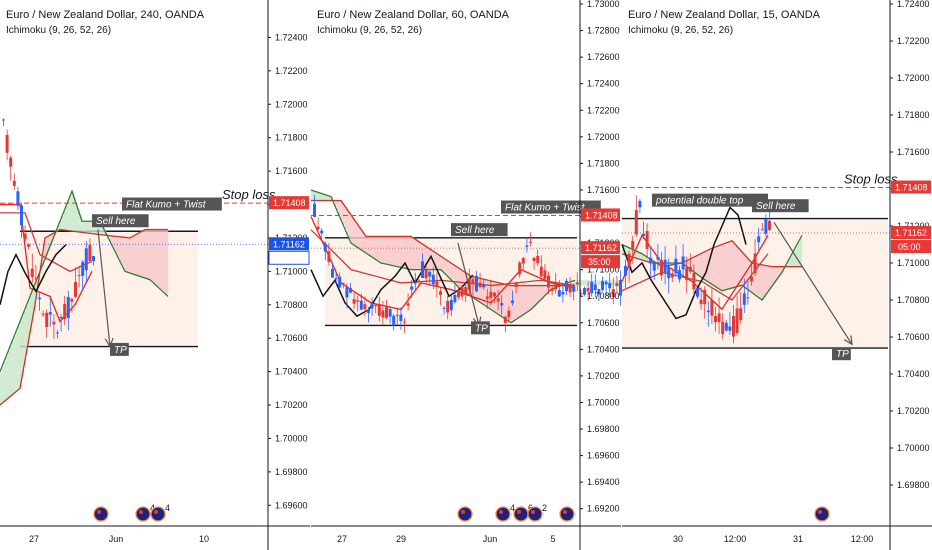 This screenshot has width=932, height=550. What do you see at coordinates (913, 337) in the screenshot?
I see `y-tick-label: 1.70600` at bounding box center [913, 337].